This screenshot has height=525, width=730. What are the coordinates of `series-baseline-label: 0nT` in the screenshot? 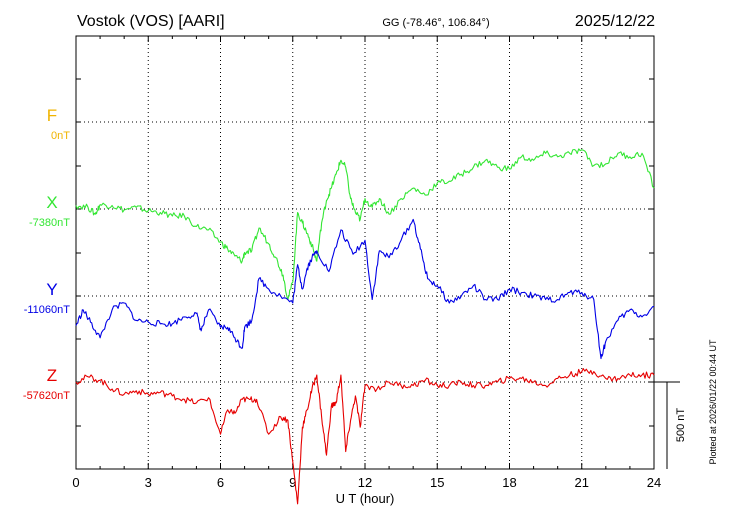 It's located at (60, 136).